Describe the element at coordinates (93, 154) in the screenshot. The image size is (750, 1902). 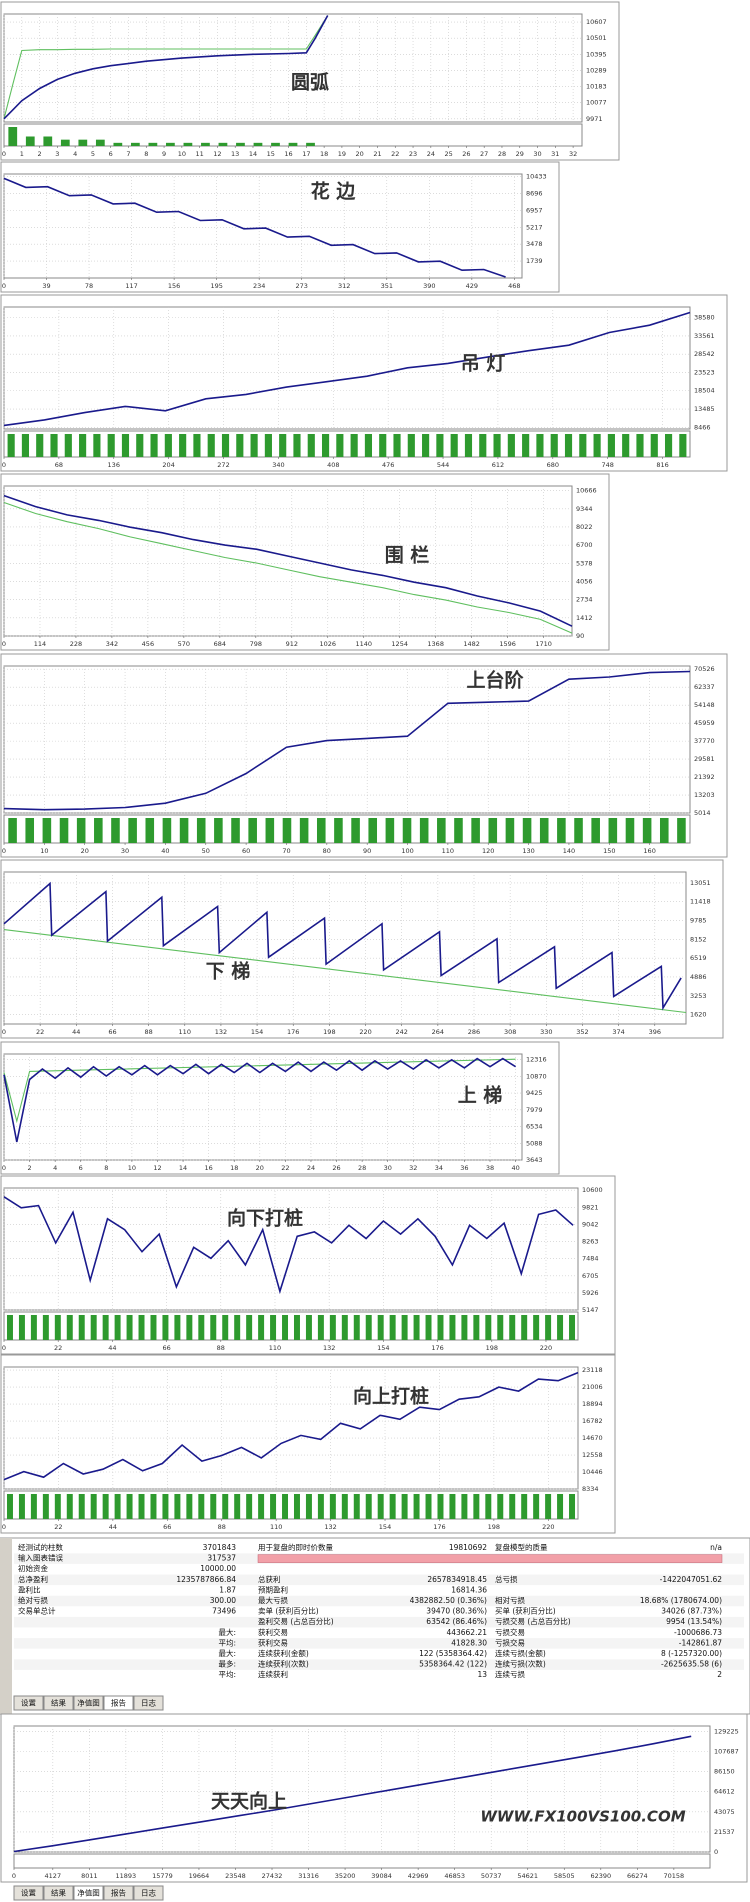
I see `x-tick-label: 5` at that location.